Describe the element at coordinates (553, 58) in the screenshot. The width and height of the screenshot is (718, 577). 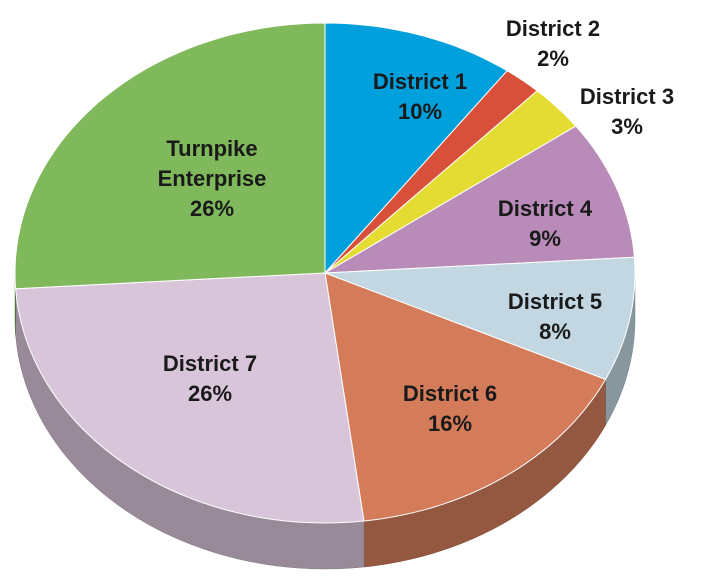
I see `slice-value-label: 2%` at that location.